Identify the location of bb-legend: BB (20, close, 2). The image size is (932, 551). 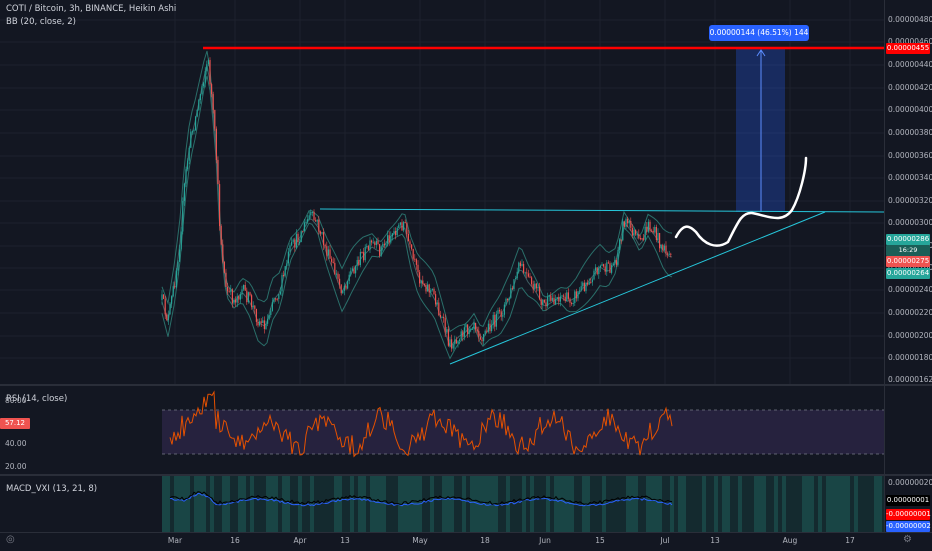
(41, 22).